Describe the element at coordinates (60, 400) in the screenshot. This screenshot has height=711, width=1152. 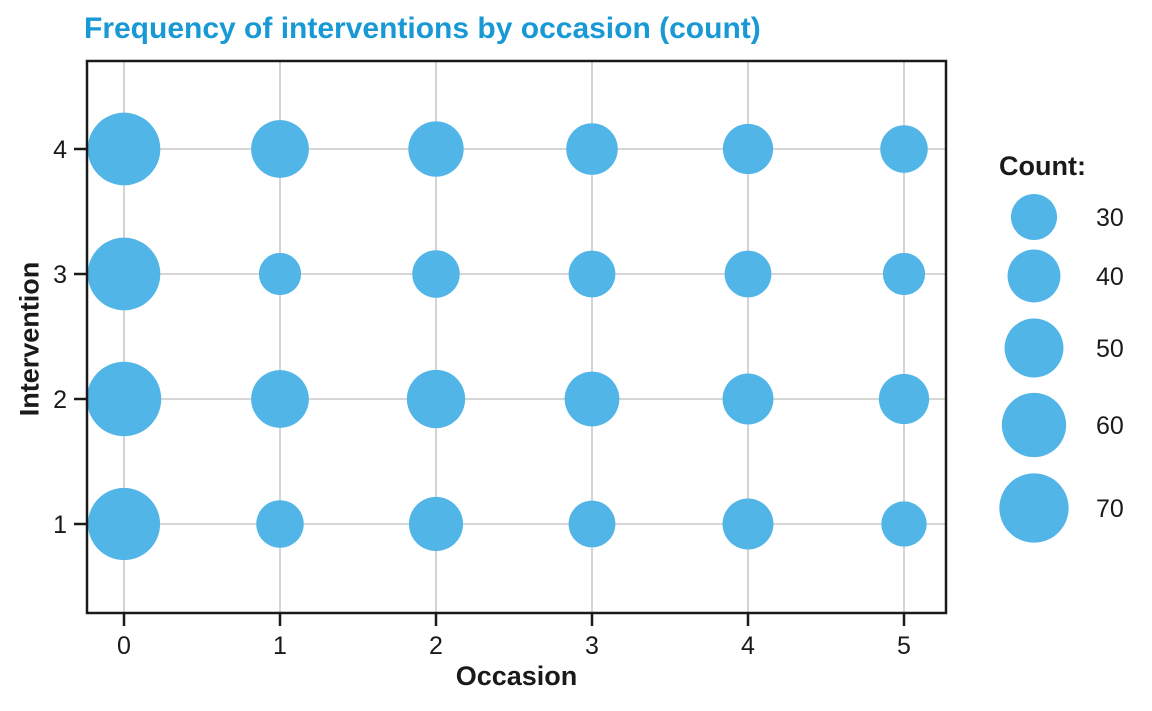
I see `y-tick-label-2: 2` at that location.